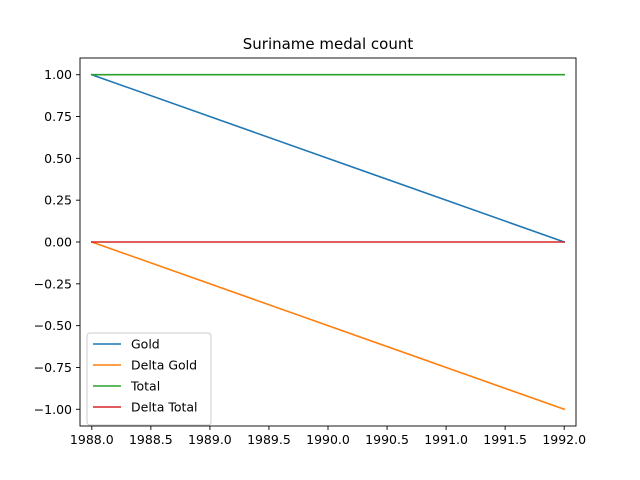 The height and width of the screenshot is (480, 640). What do you see at coordinates (58, 200) in the screenshot?
I see `y-tick-label: 0.25` at bounding box center [58, 200].